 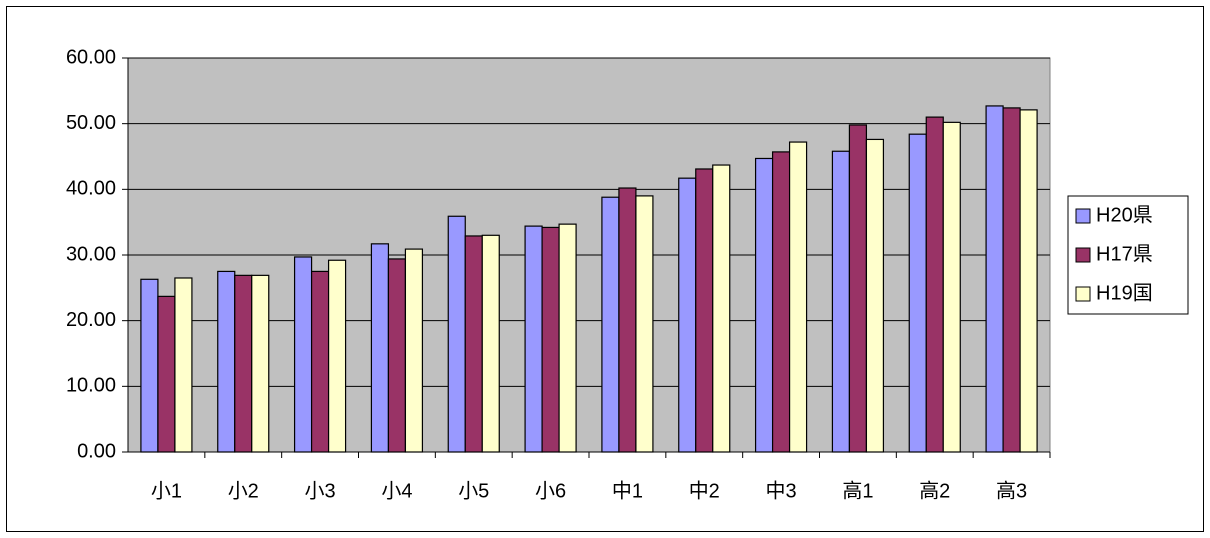 I want to click on x-tick-label: 小4, so click(x=396, y=490).